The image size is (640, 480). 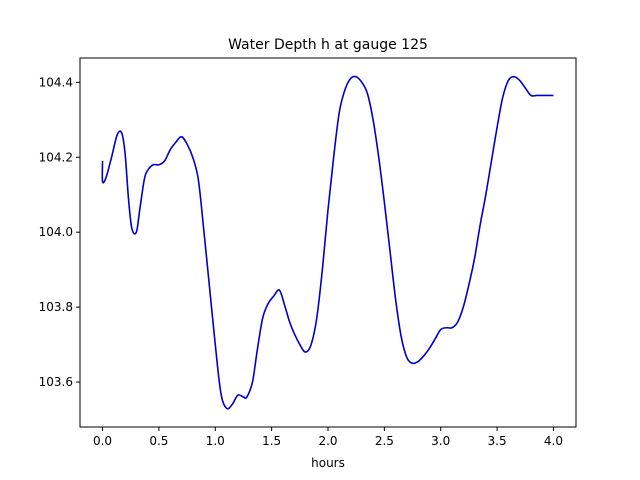 I want to click on y-tick-label: 104.2, so click(x=56, y=157).